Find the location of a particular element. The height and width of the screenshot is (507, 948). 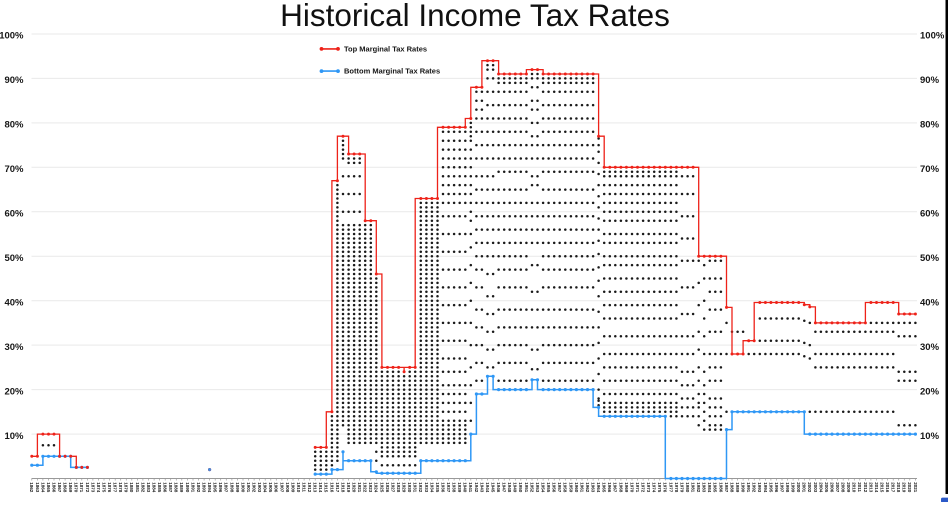

svg-text: 1918 is located at coordinates (342, 487).